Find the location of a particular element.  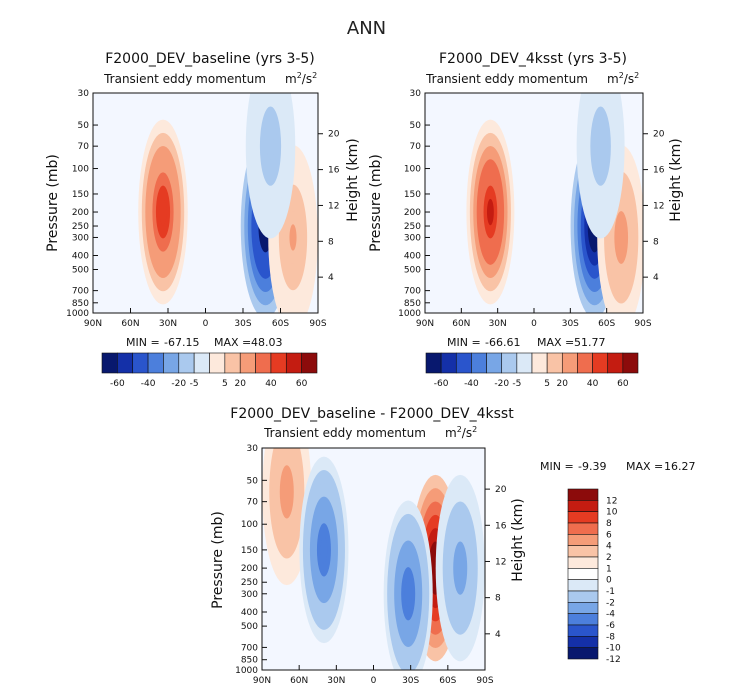

contour-upper-nh-level is located at coordinates (287, 492).